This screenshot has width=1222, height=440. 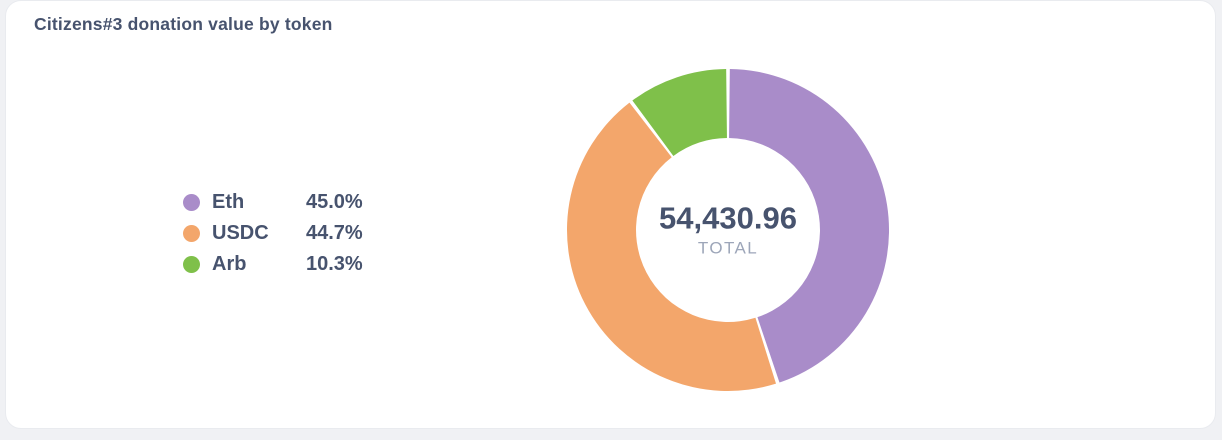 I want to click on legend-percent: 44.7%, so click(x=334, y=233).